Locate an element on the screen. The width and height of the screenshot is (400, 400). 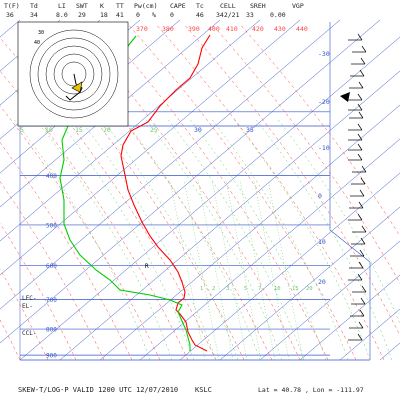
header-value: 0.00 is located at coordinates (278, 15).